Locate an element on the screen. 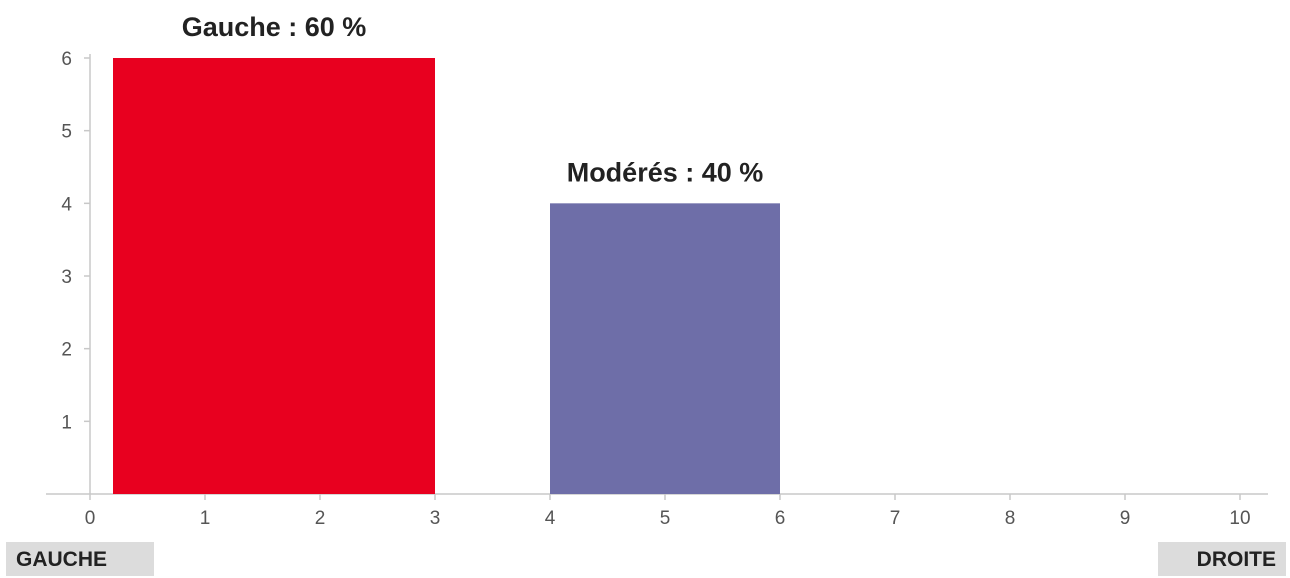 This screenshot has height=578, width=1290. x-tick-label: 8 is located at coordinates (1010, 518).